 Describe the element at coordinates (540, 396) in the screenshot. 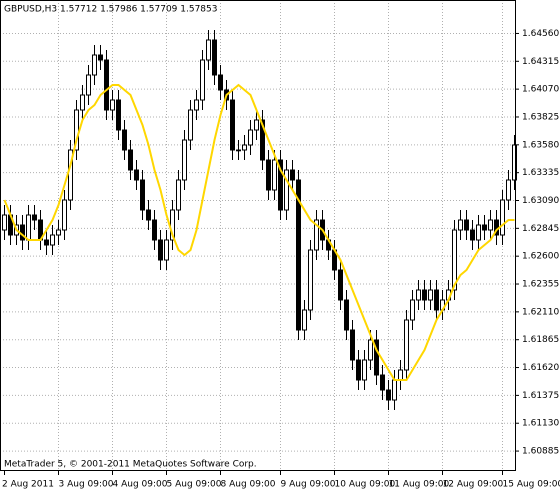

I see `y-tick-label: 1.61375` at that location.